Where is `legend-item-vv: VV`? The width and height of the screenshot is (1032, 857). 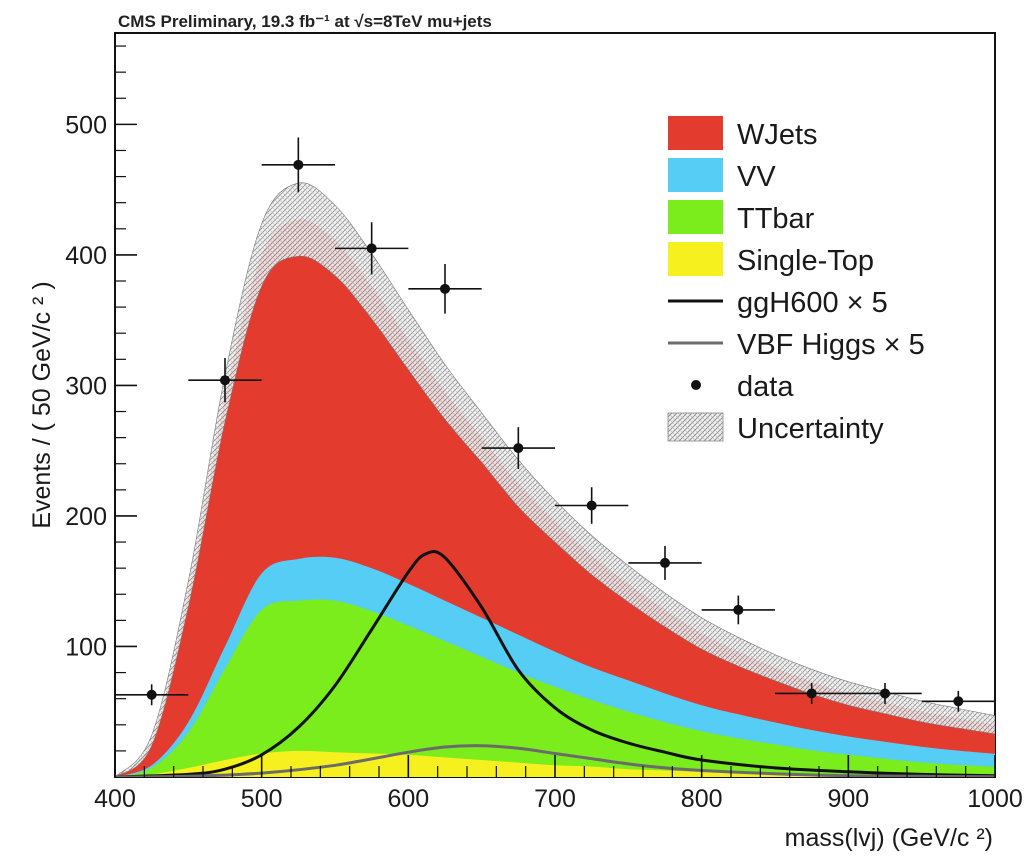
legend-item-vv: VV is located at coordinates (722, 175).